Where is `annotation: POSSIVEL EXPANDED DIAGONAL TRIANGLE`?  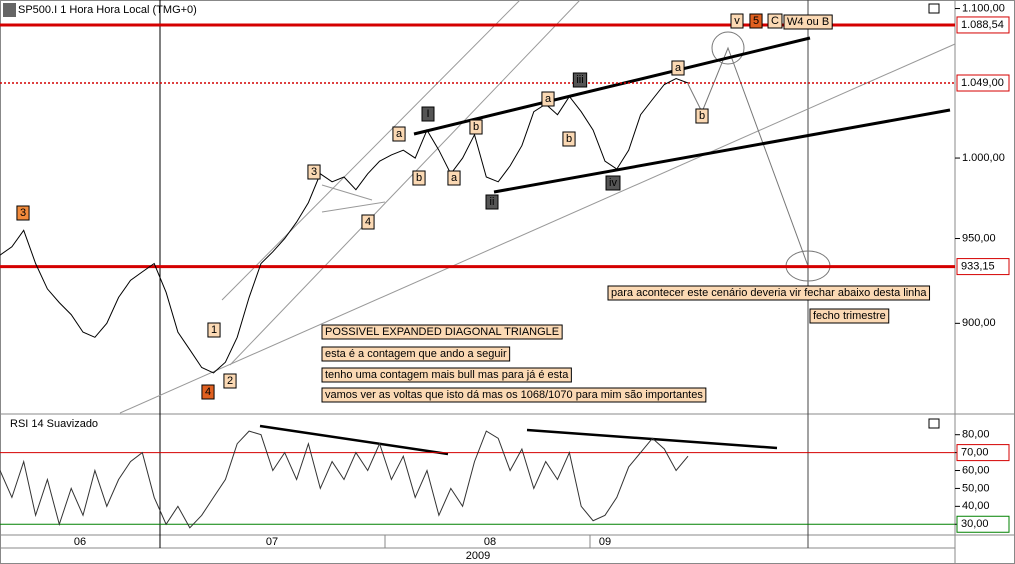
annotation: POSSIVEL EXPANDED DIAGONAL TRIANGLE is located at coordinates (442, 332).